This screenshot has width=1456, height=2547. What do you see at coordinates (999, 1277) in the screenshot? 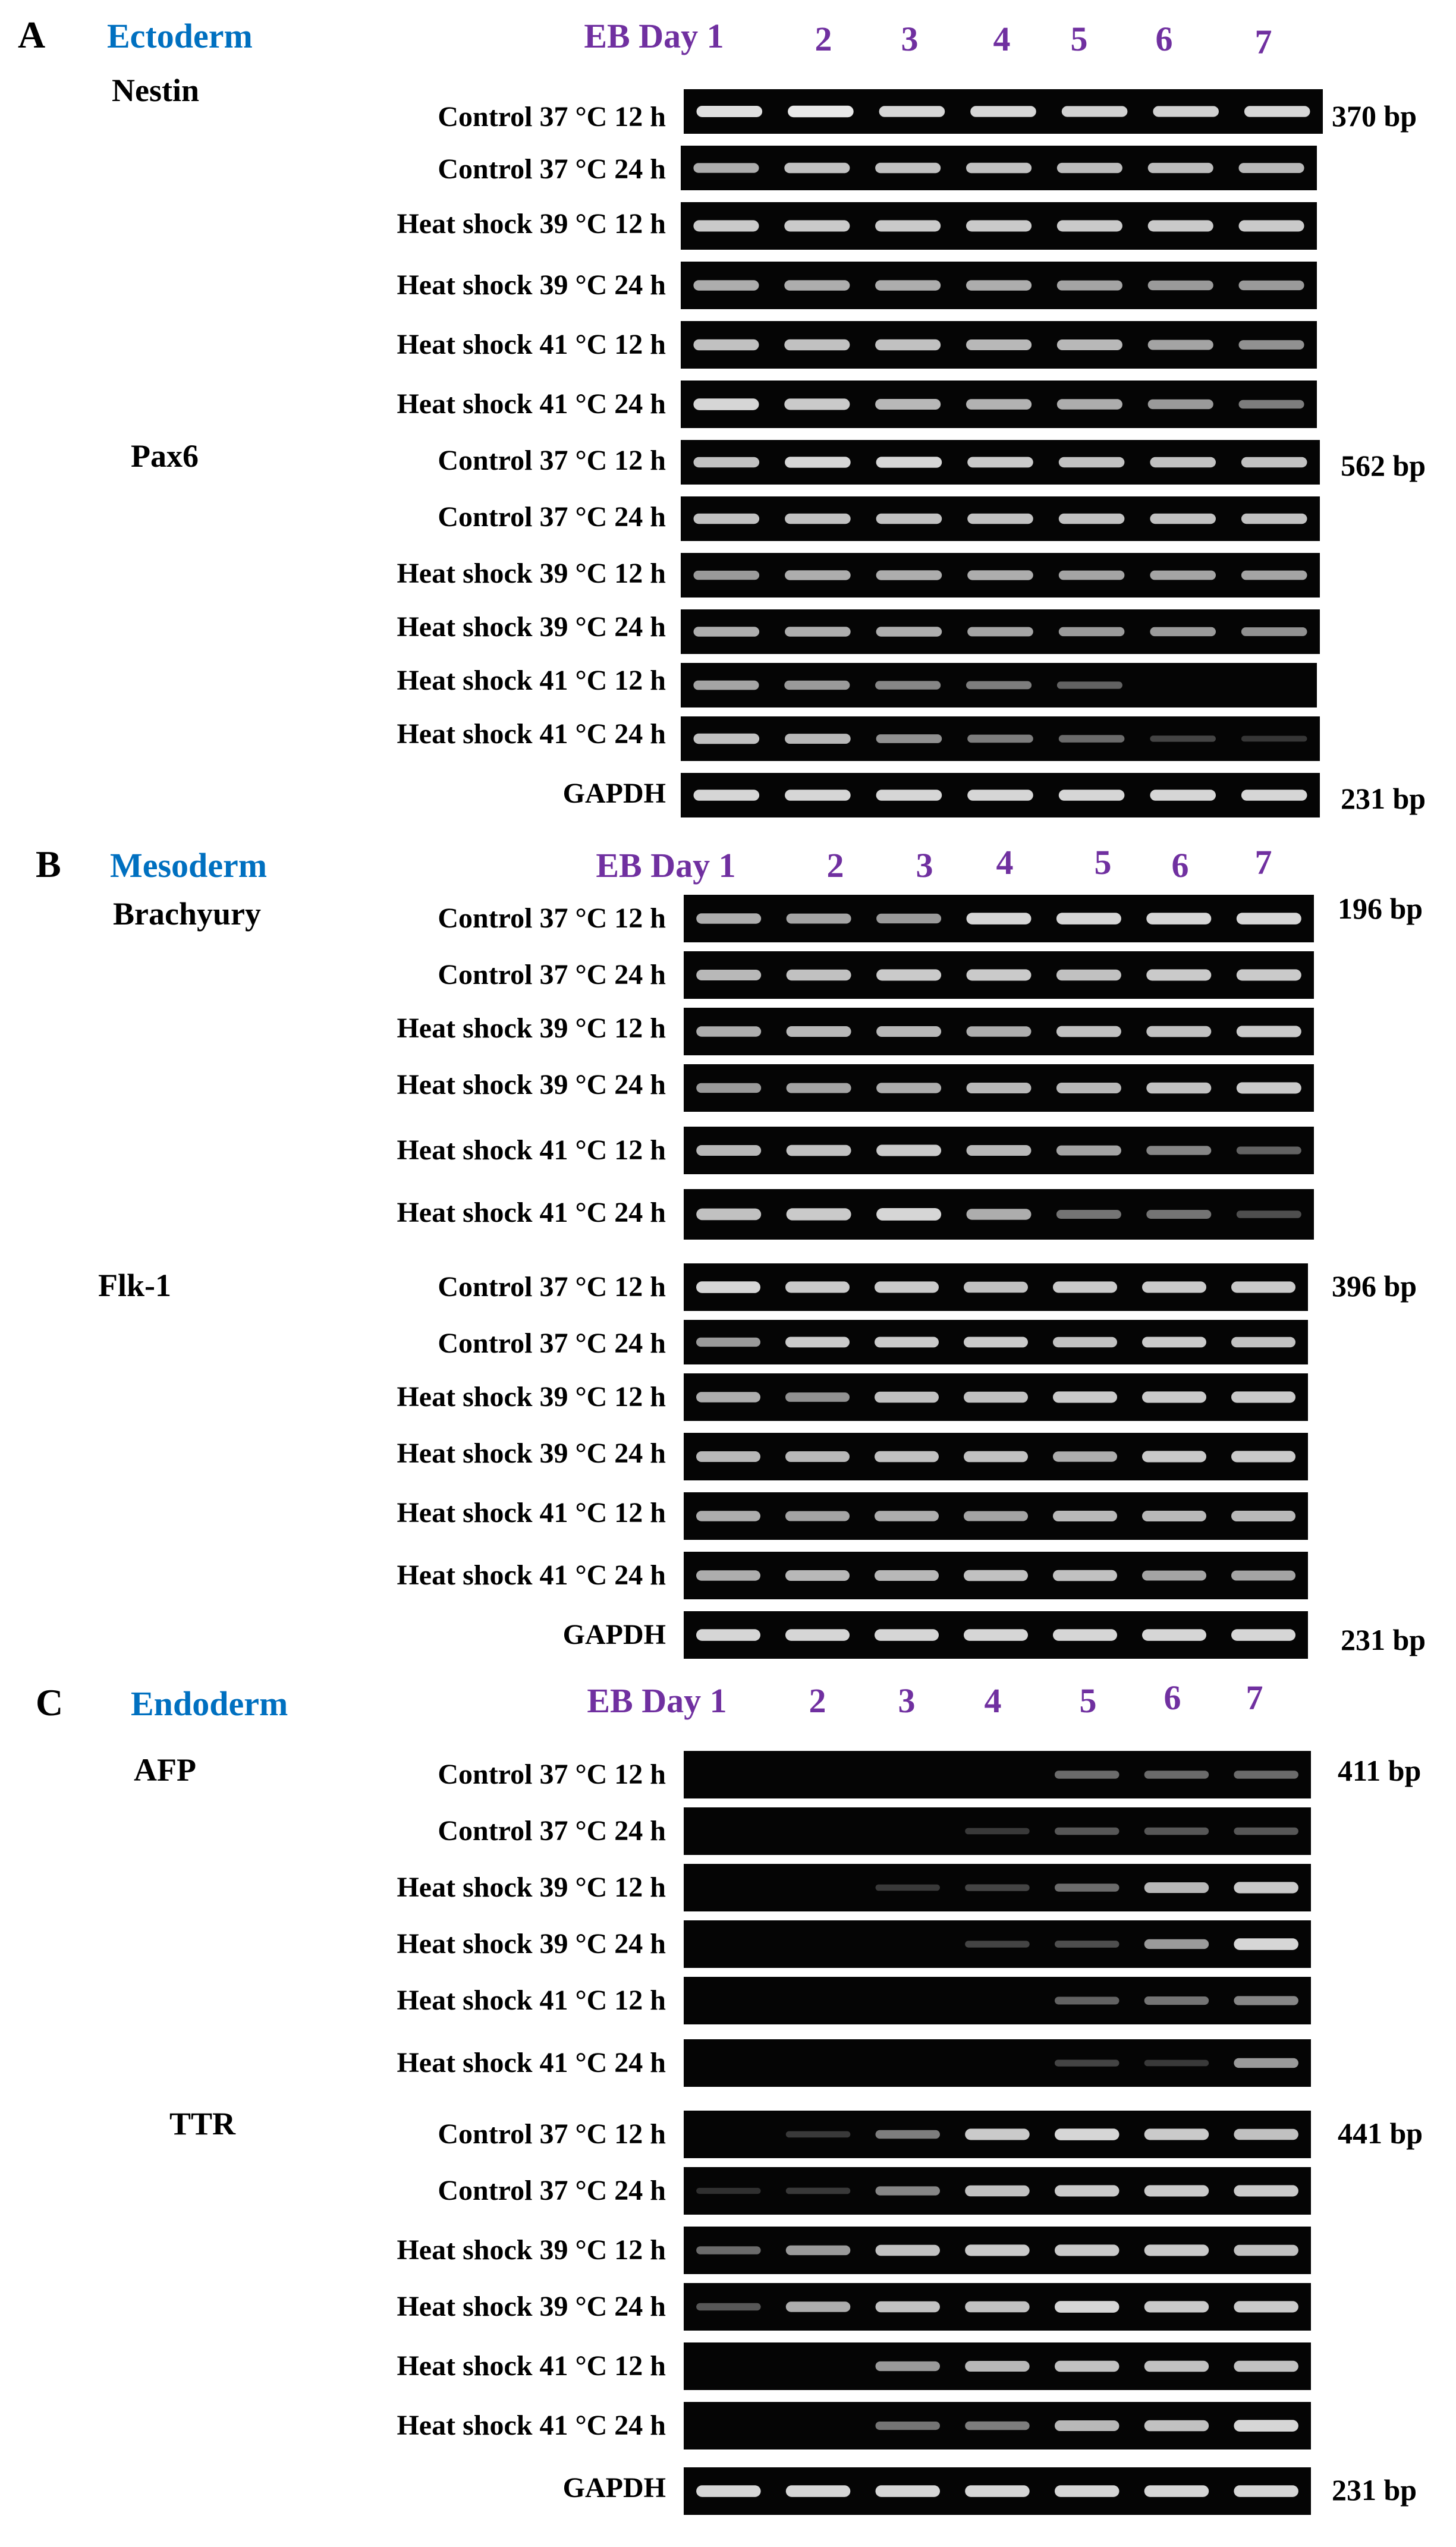
I see `gel-strips` at bounding box center [999, 1277].